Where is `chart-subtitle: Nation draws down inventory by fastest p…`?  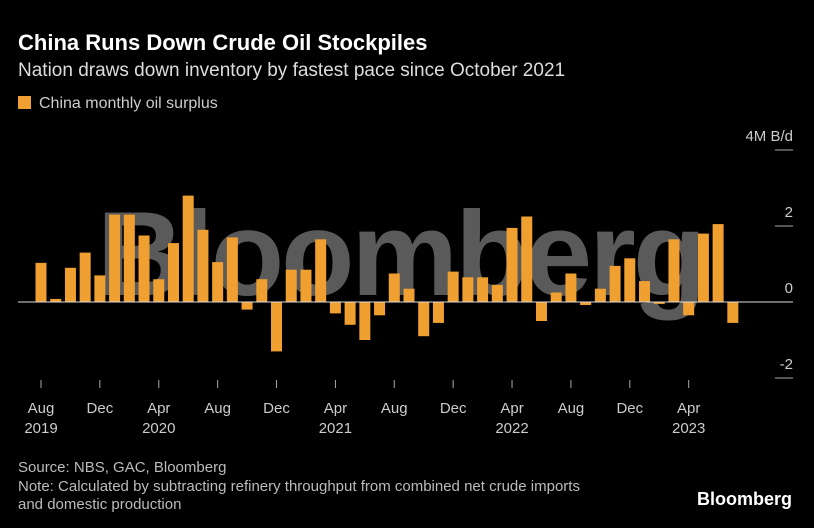
chart-subtitle: Nation draws down inventory by fastest p… is located at coordinates (291, 70).